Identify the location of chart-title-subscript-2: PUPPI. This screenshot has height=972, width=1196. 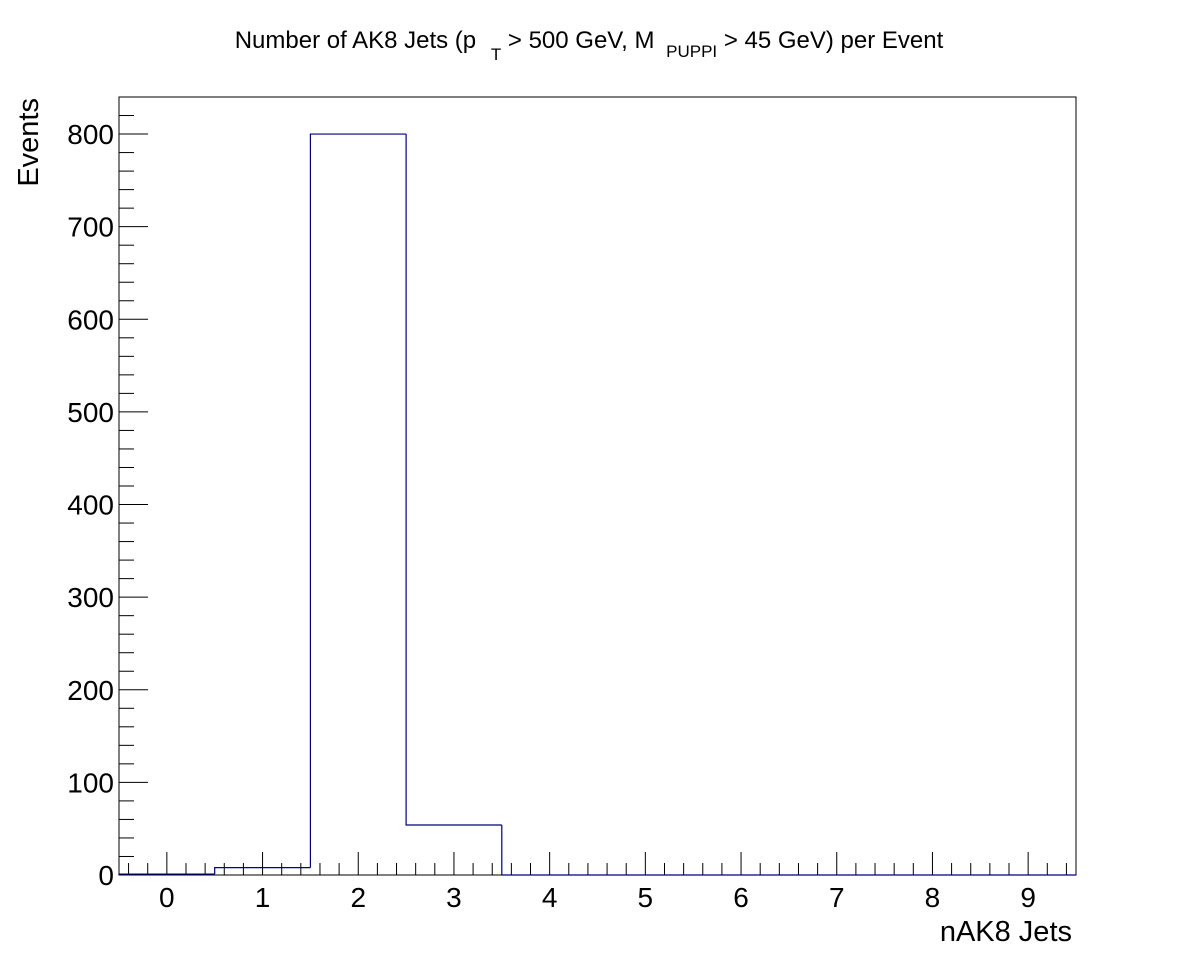
(691, 51).